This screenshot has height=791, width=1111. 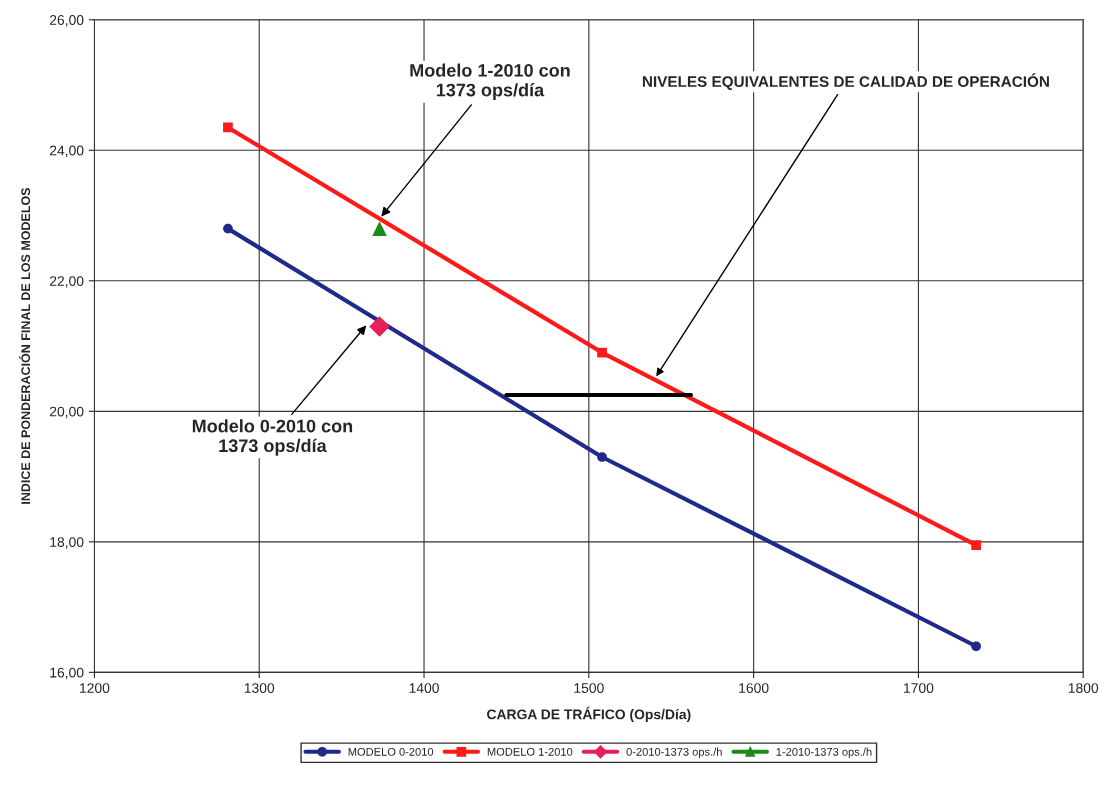 I want to click on x-tick-label: 1300, so click(x=259, y=688).